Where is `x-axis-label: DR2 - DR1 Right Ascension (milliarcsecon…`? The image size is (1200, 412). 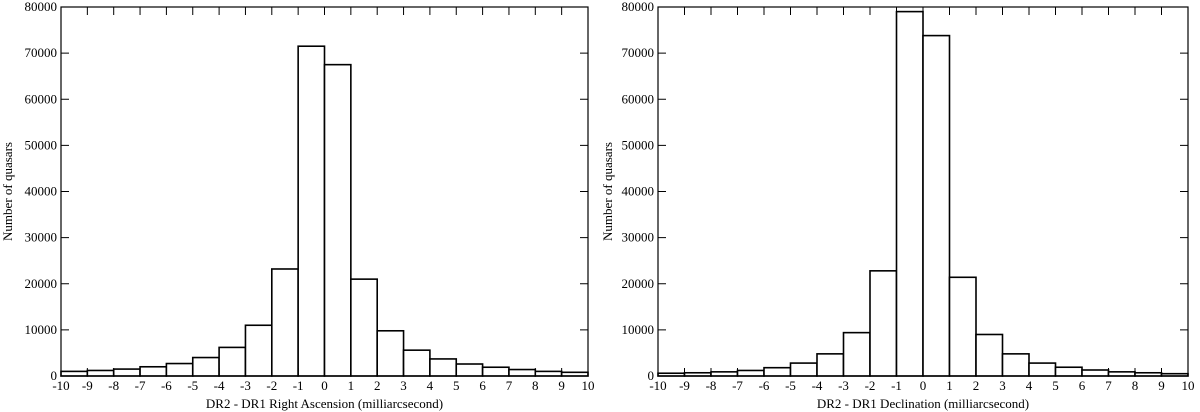 x-axis-label: DR2 - DR1 Right Ascension (milliarcsecon… is located at coordinates (324, 403).